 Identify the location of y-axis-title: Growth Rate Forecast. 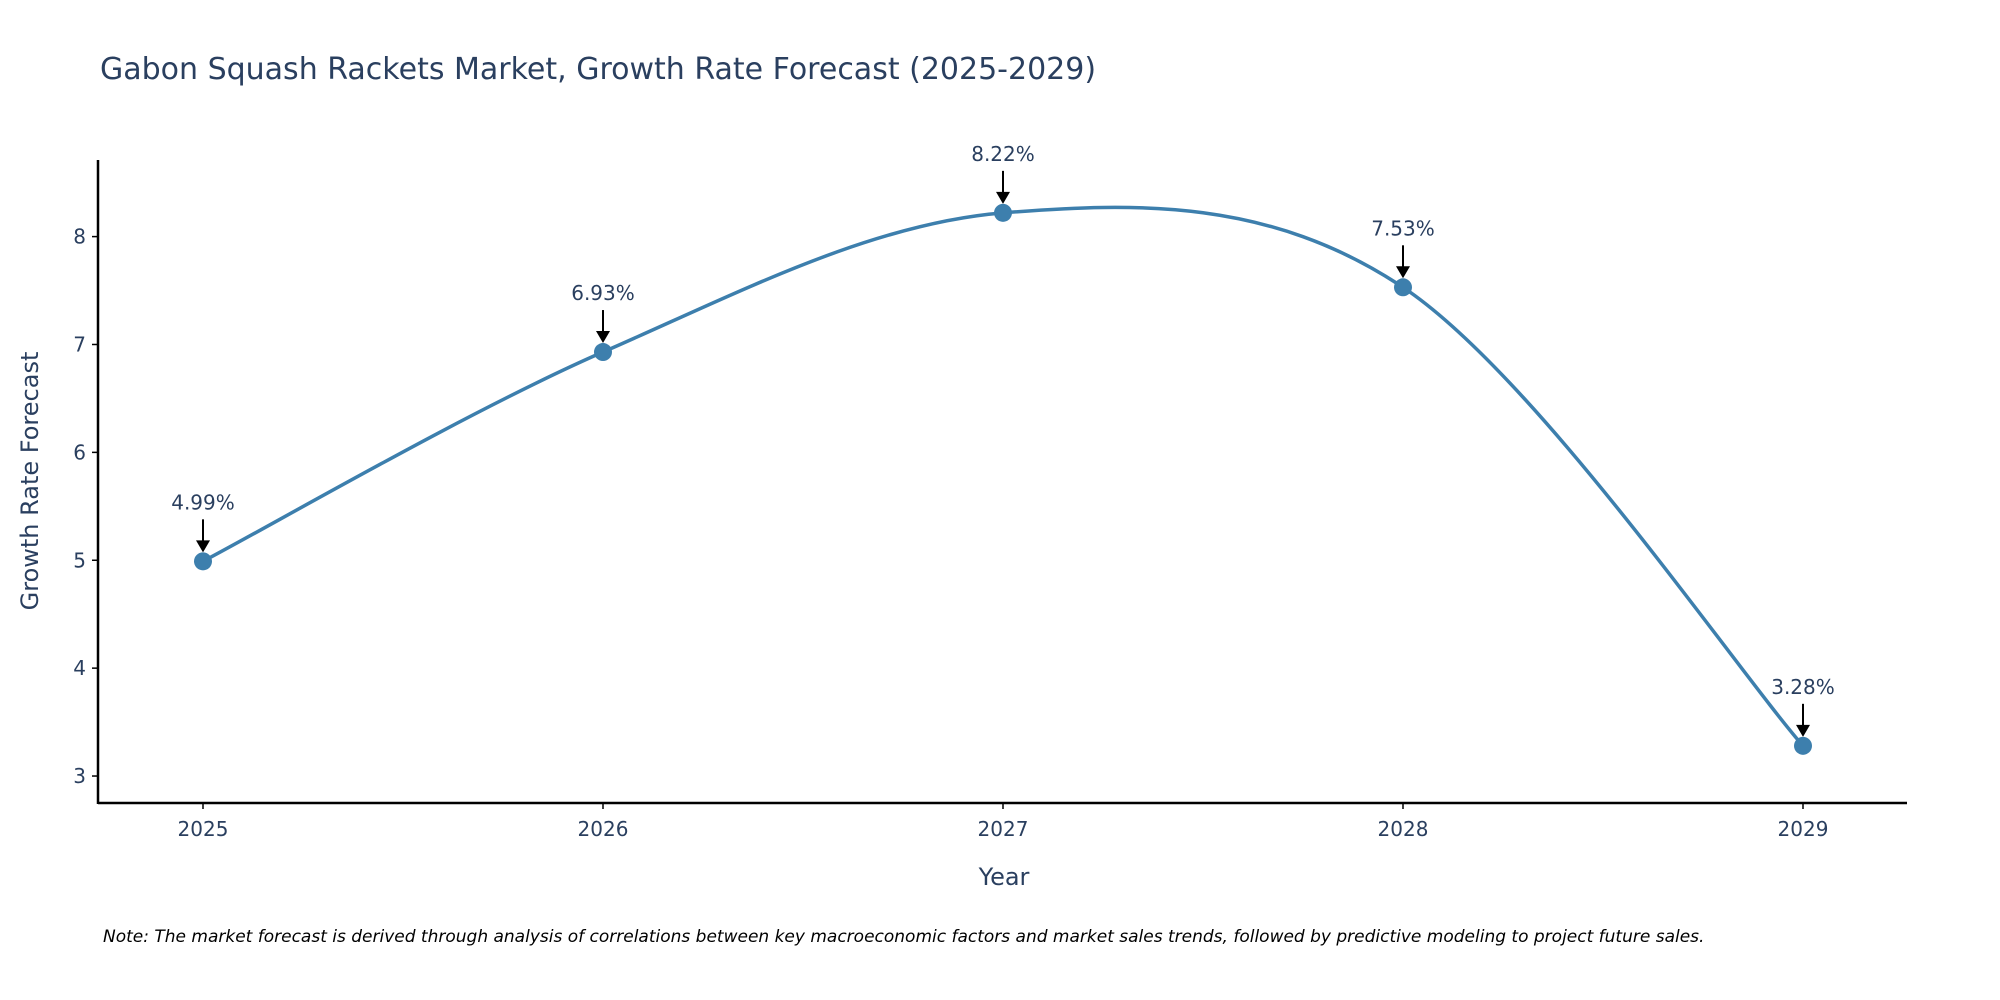
(30, 481).